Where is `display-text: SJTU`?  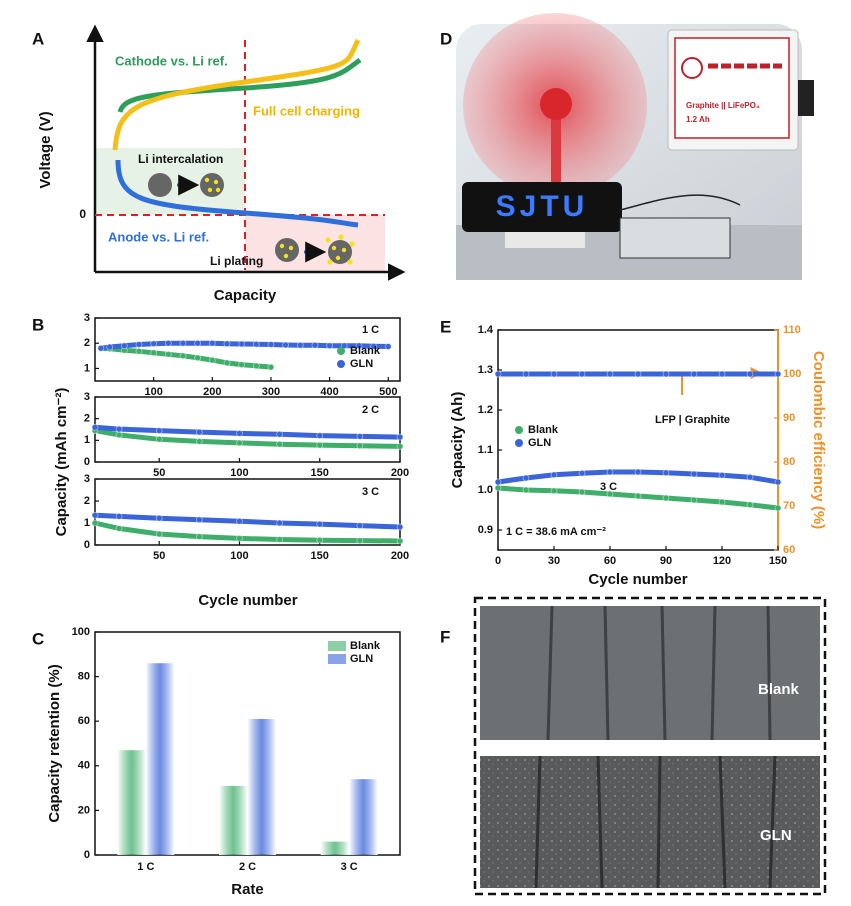
display-text: SJTU is located at coordinates (542, 206).